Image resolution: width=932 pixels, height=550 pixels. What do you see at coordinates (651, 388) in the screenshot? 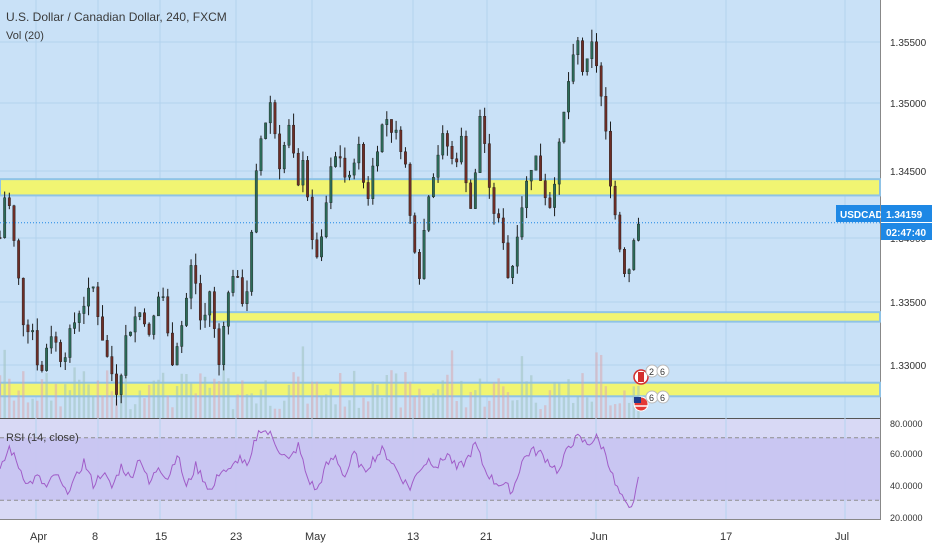
I see `economic-events: 2 6 6 6` at bounding box center [651, 388].